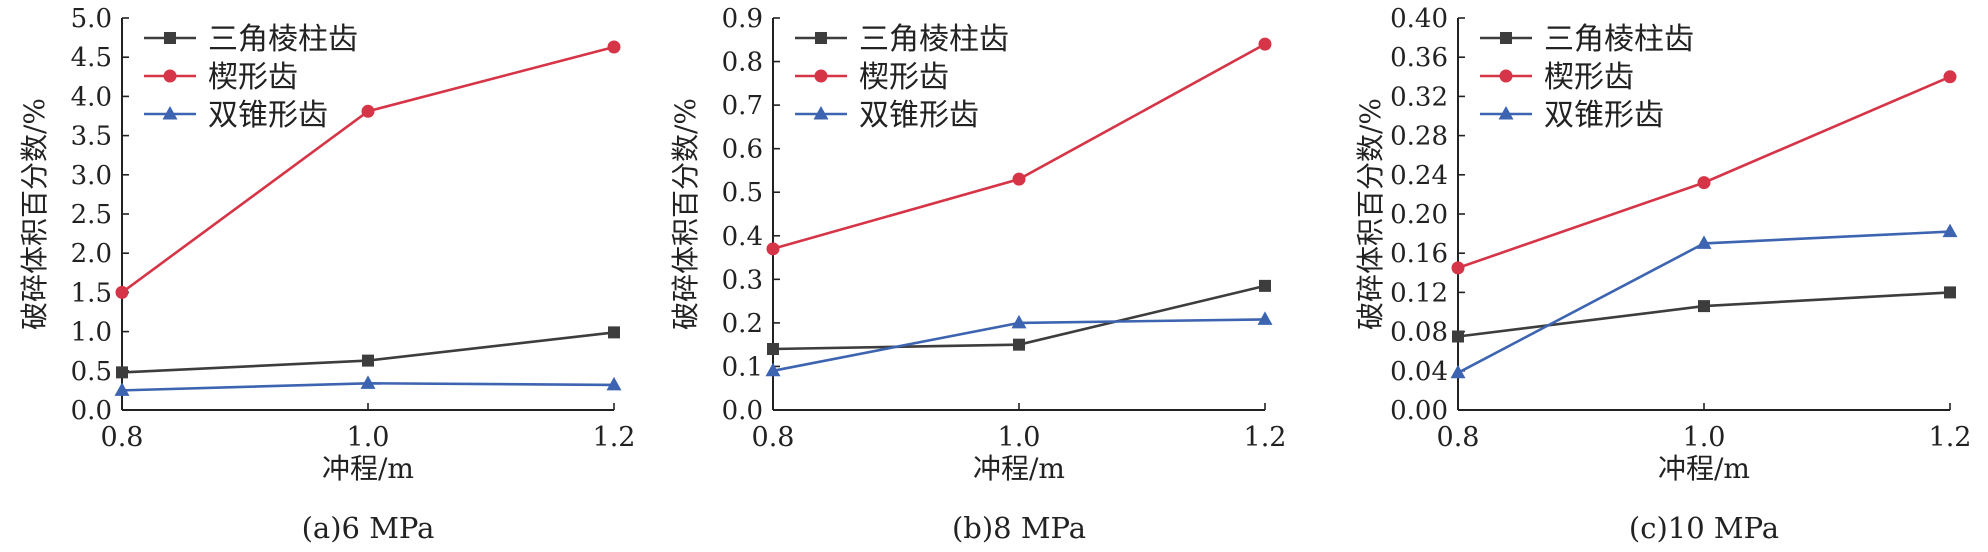 This screenshot has height=552, width=1988. I want to click on y-tick-label: 1.5, so click(91, 293).